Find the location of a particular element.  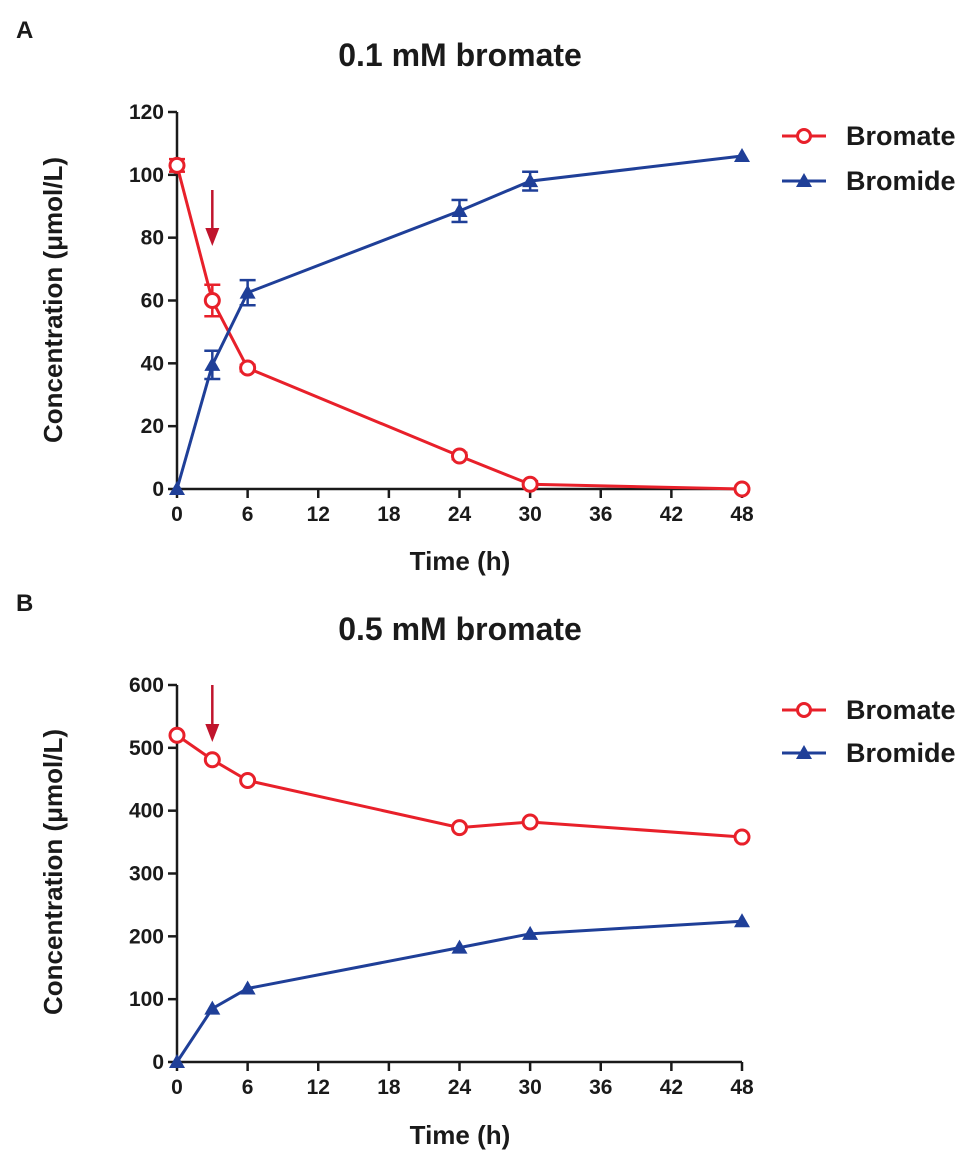

chart-title-a: 0.1 mM bromate is located at coordinates (460, 55).